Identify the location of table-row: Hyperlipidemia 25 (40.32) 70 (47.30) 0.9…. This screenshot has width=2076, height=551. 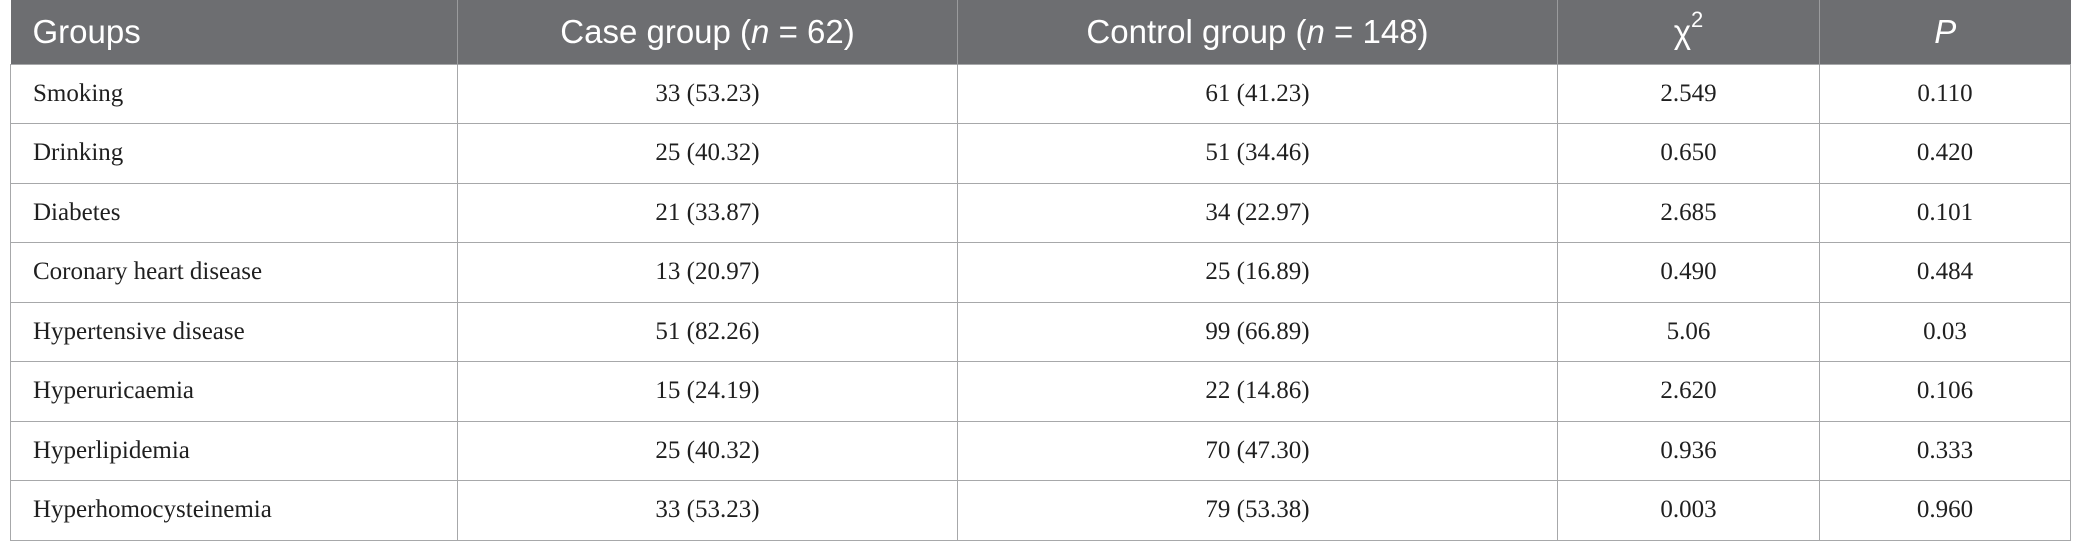
(1040, 450).